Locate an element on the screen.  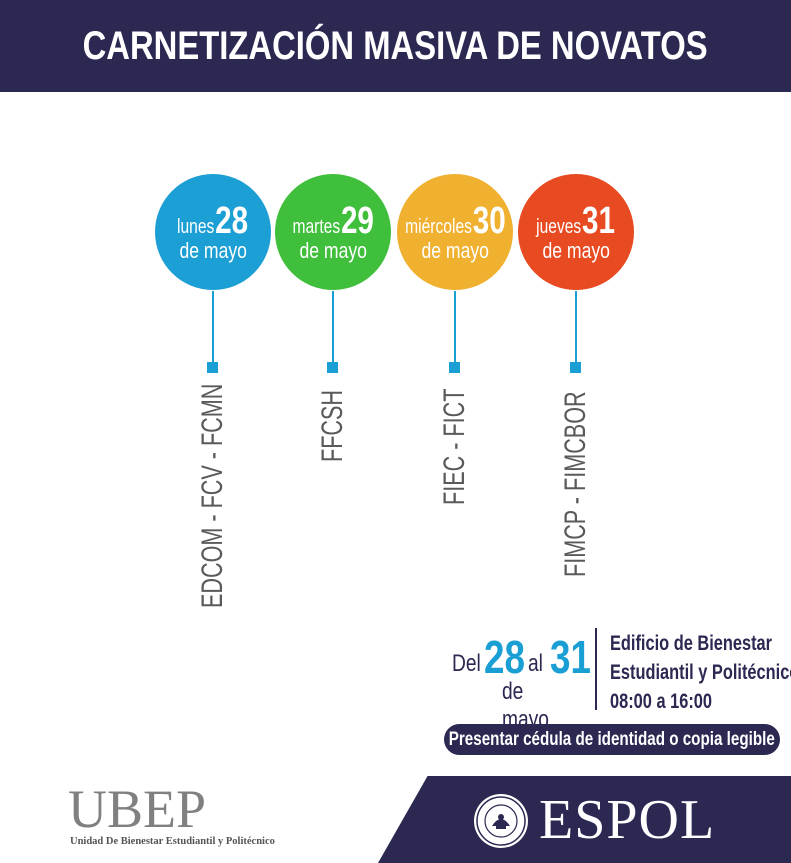
page-title: CARNETIZACIÓN MASIVA DE NOVATOS is located at coordinates (395, 45).